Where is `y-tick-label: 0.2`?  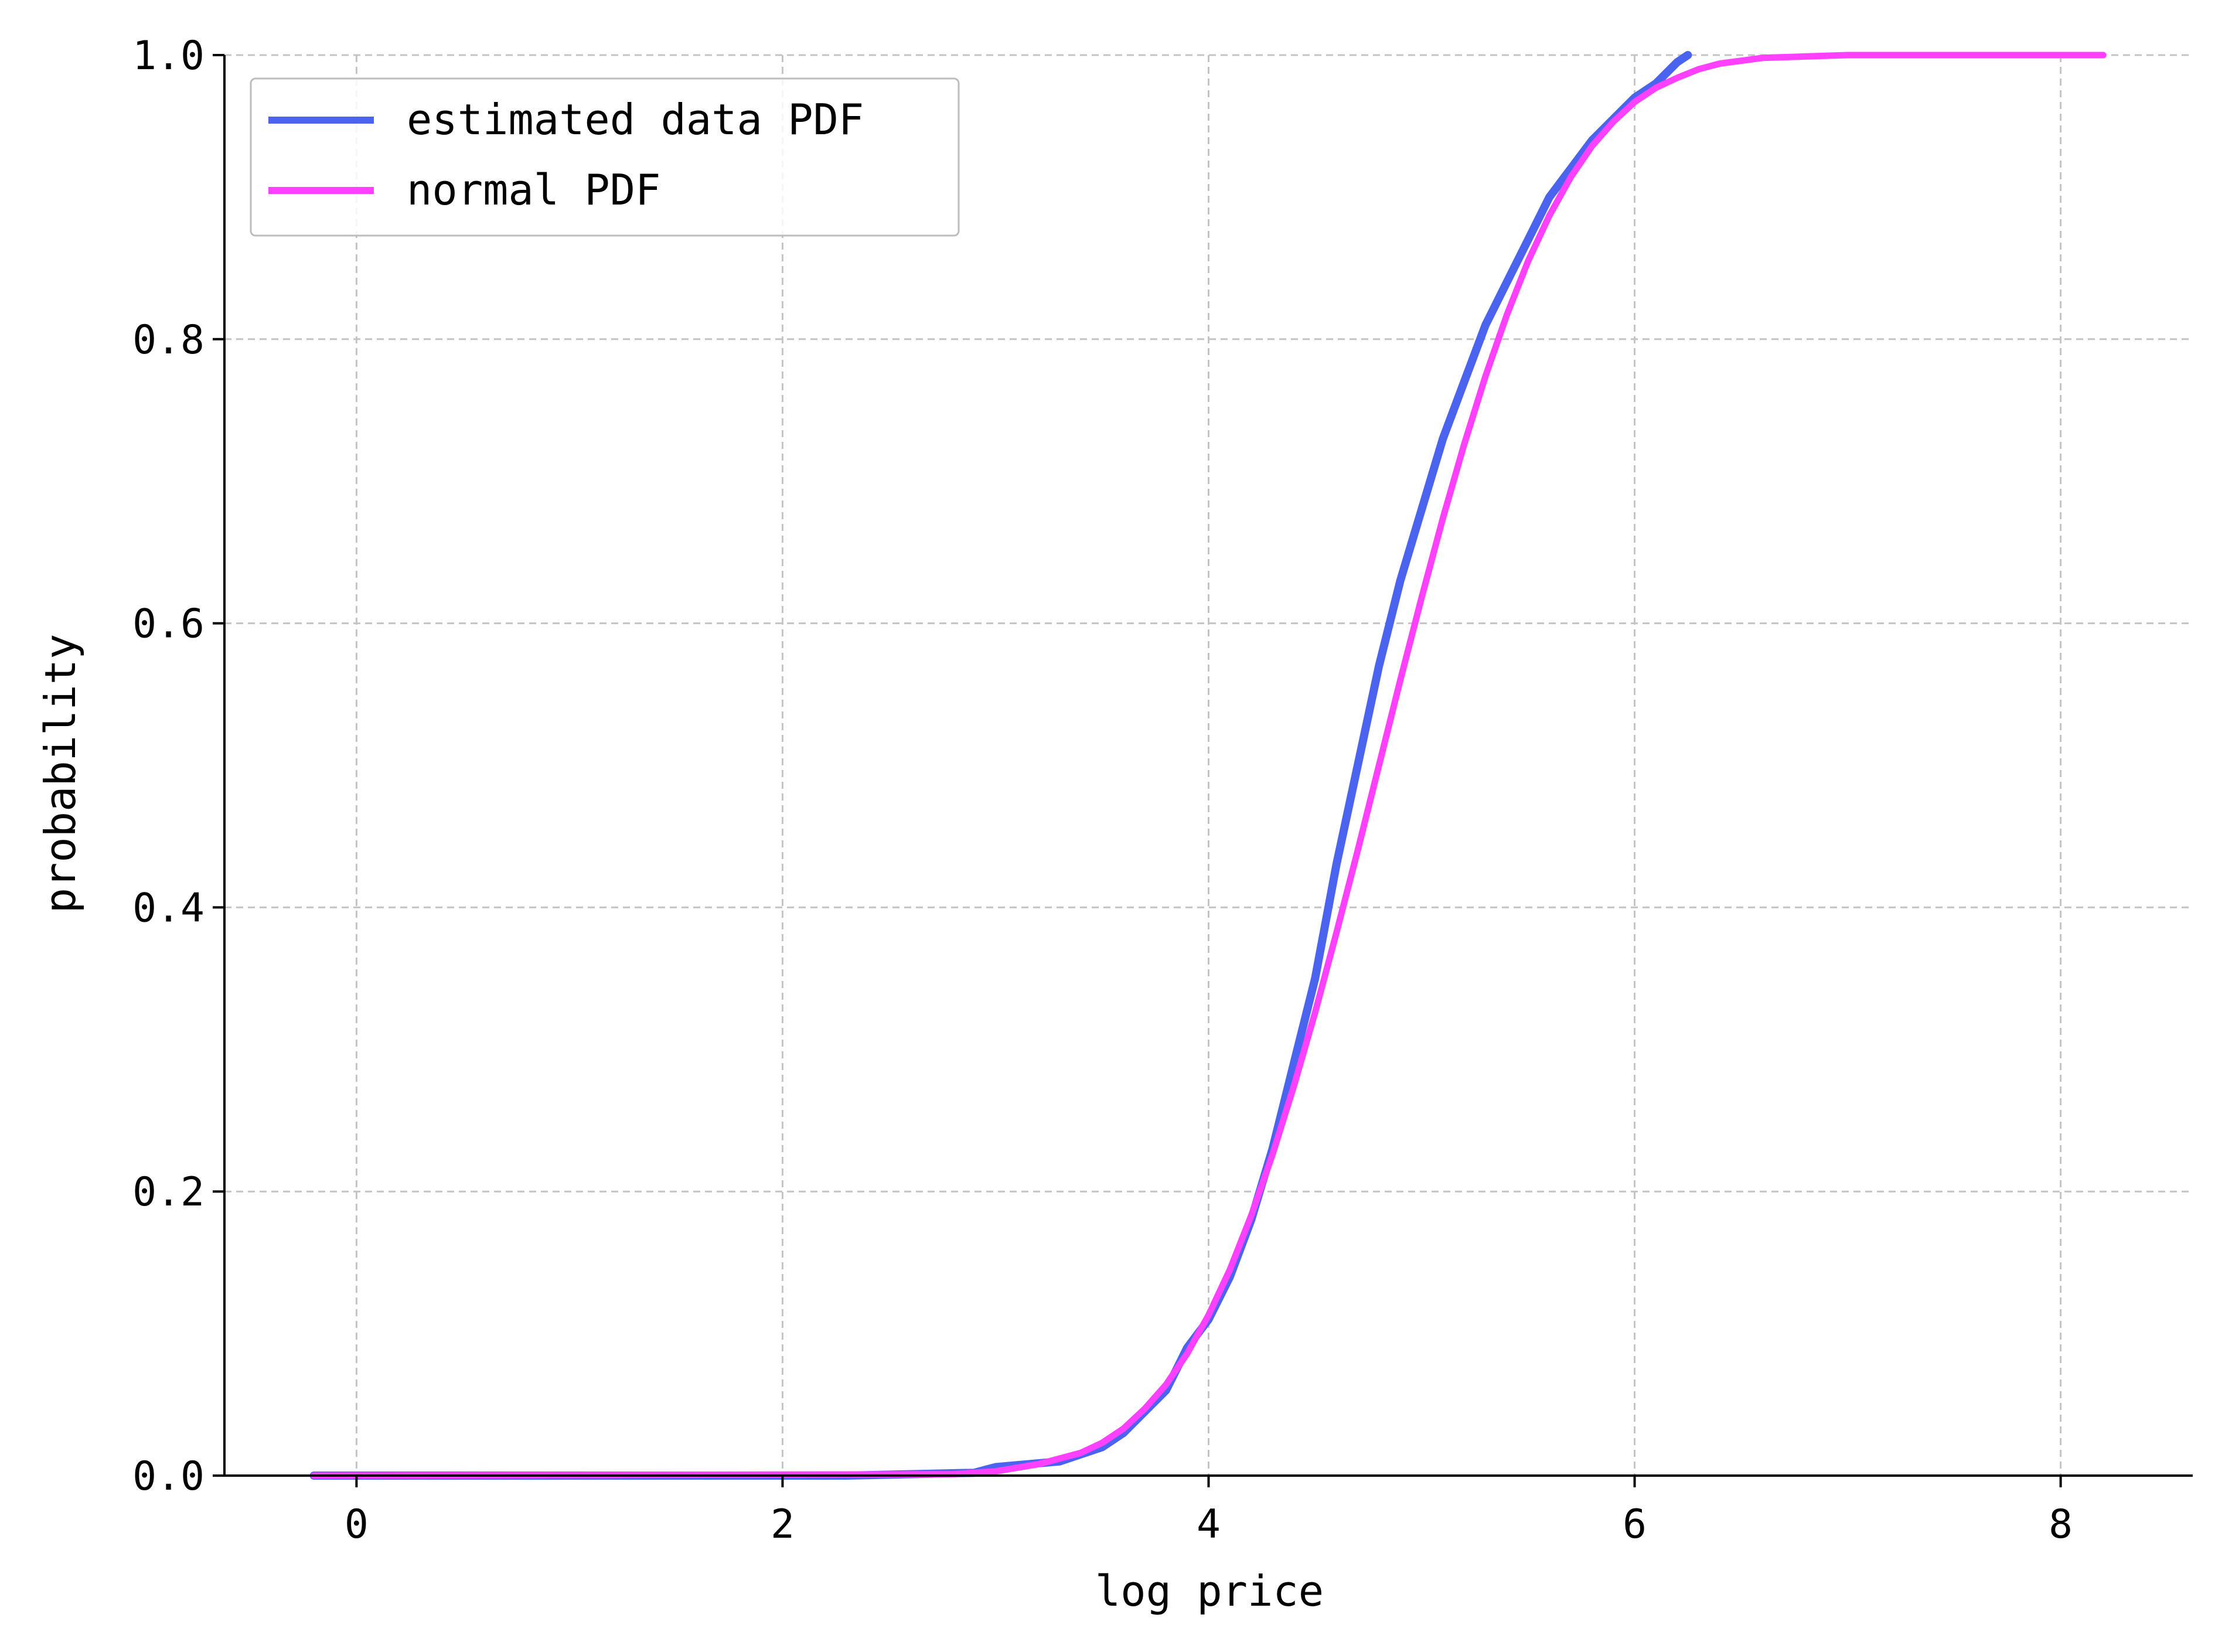
y-tick-label: 0.2 is located at coordinates (168, 1192).